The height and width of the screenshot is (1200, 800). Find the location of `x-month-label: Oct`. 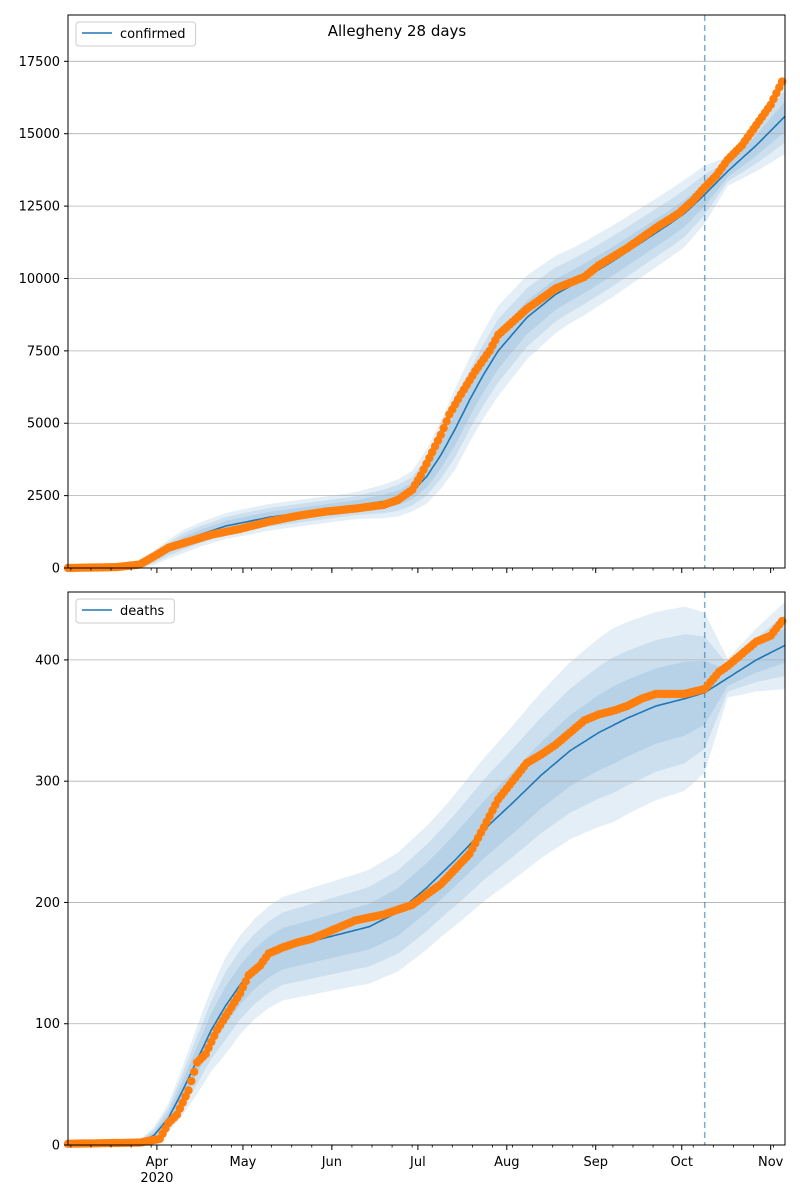

x-month-label: Oct is located at coordinates (682, 1162).